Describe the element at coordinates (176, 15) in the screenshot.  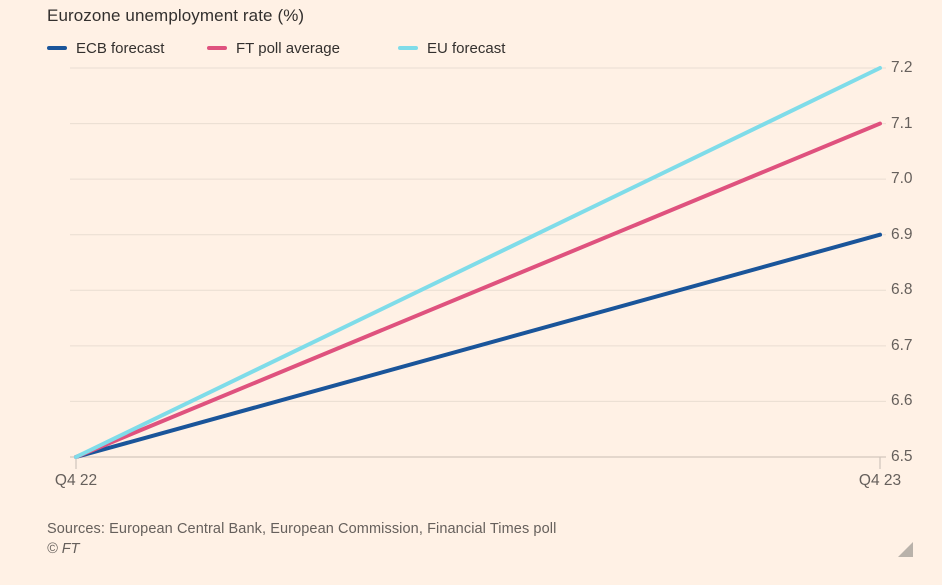
I see `chart-title: Eurozone unemployment rate (%)` at that location.